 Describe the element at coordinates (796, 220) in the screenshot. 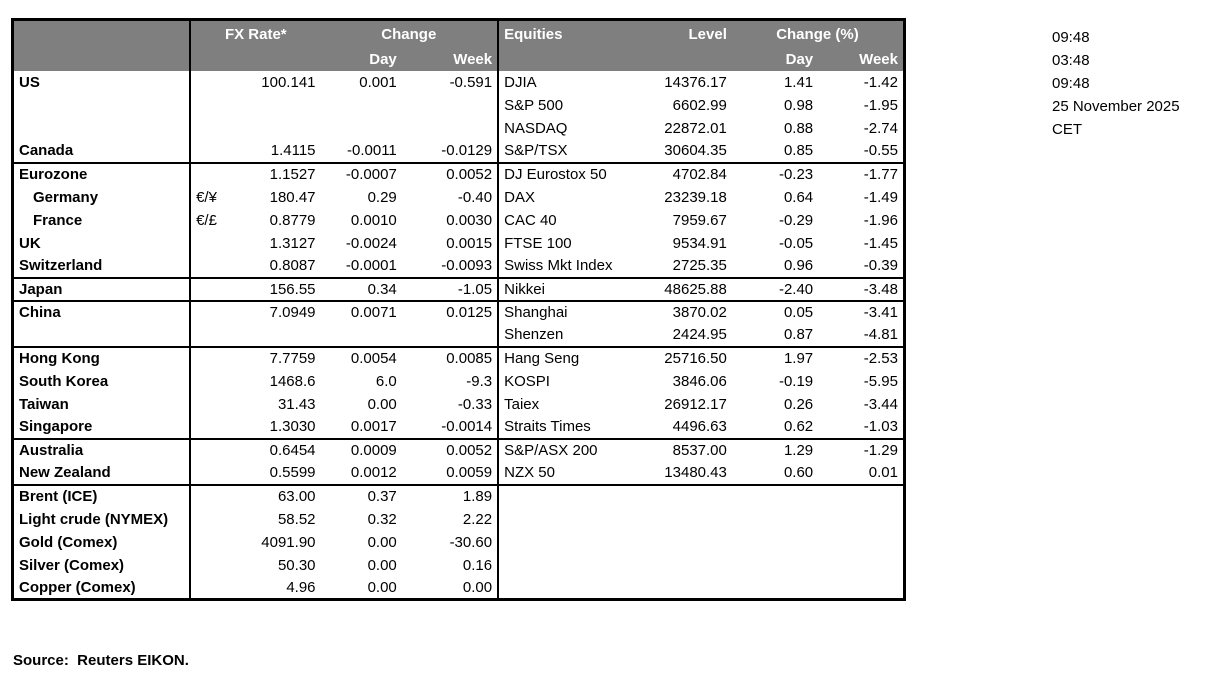

I see `equity-change-day-value: -0.29` at that location.